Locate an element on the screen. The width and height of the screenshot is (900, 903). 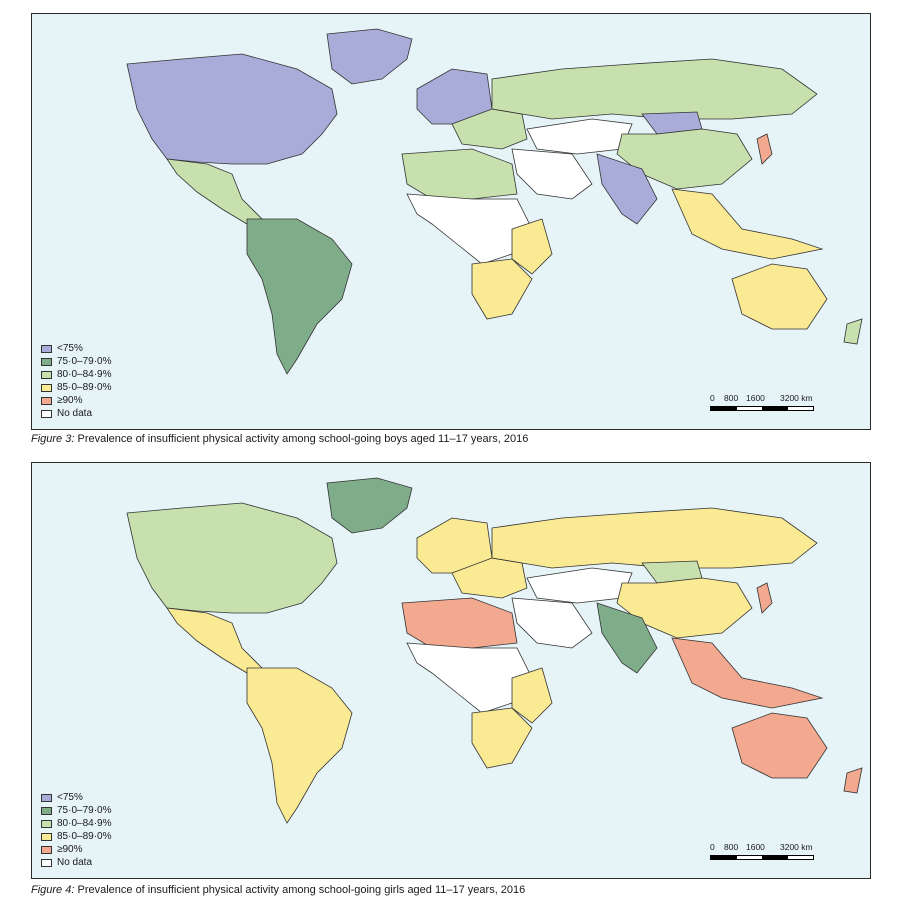
figure-label: Figure 3: is located at coordinates (53, 439).